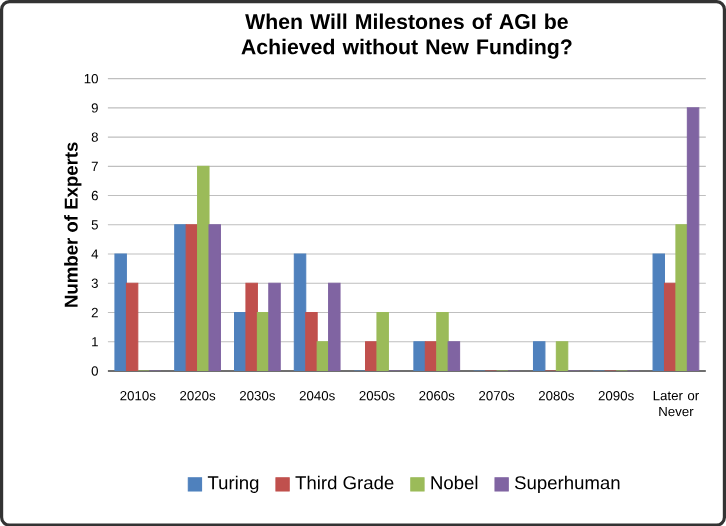 Image resolution: width=726 pixels, height=526 pixels. What do you see at coordinates (454, 482) in the screenshot?
I see `legend-label: Nobel` at bounding box center [454, 482].